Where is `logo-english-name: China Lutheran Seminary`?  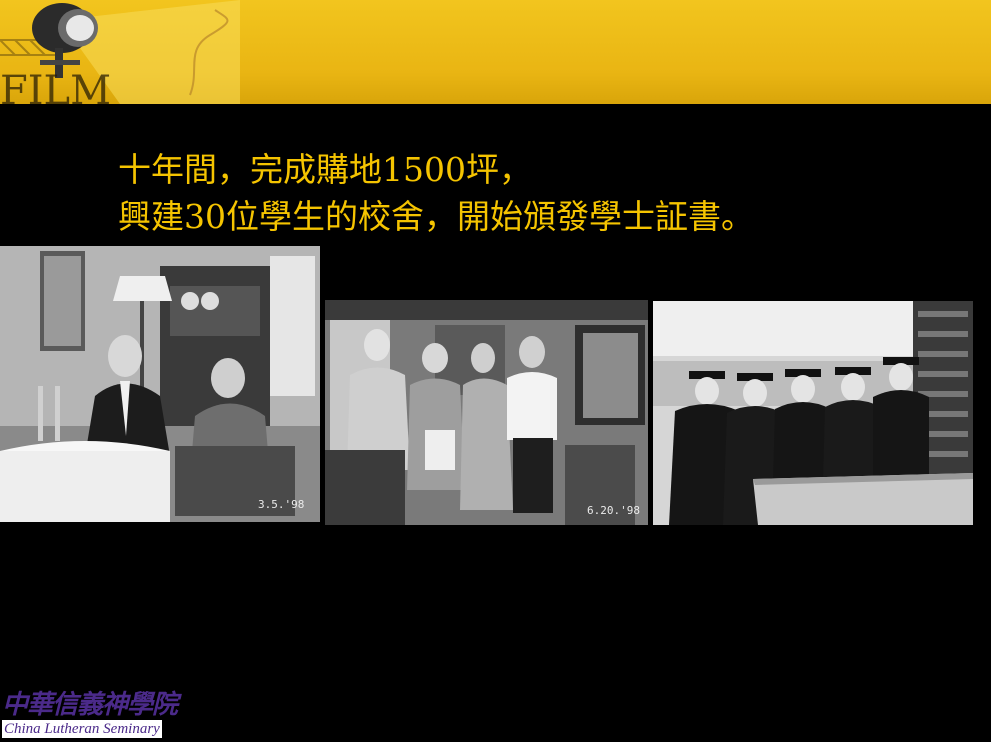 logo-english-name: China Lutheran Seminary is located at coordinates (82, 729).